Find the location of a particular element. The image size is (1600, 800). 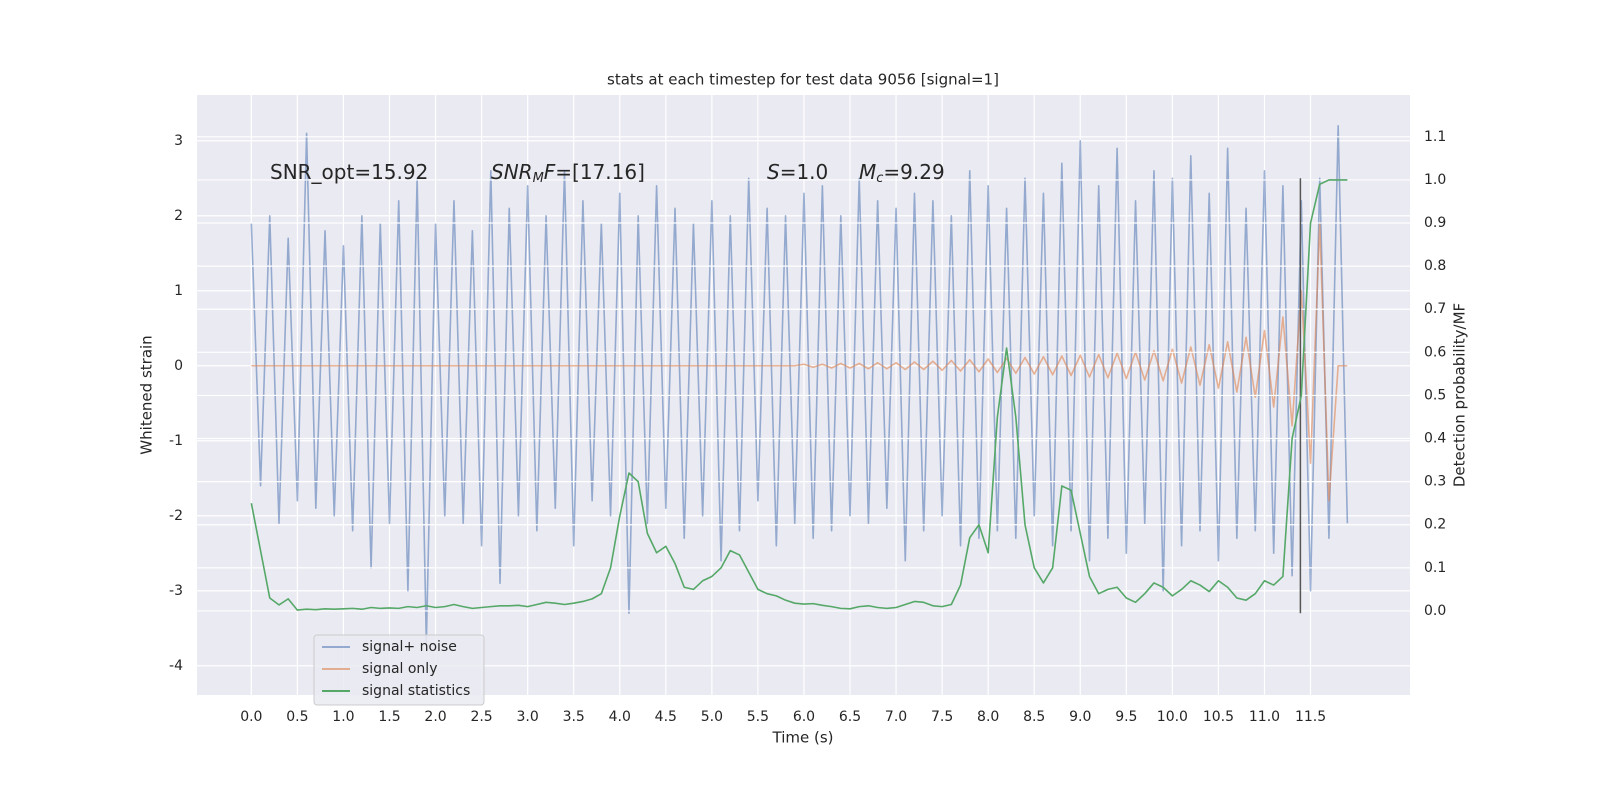

y2-tick-label: 0.8 is located at coordinates (1435, 266).